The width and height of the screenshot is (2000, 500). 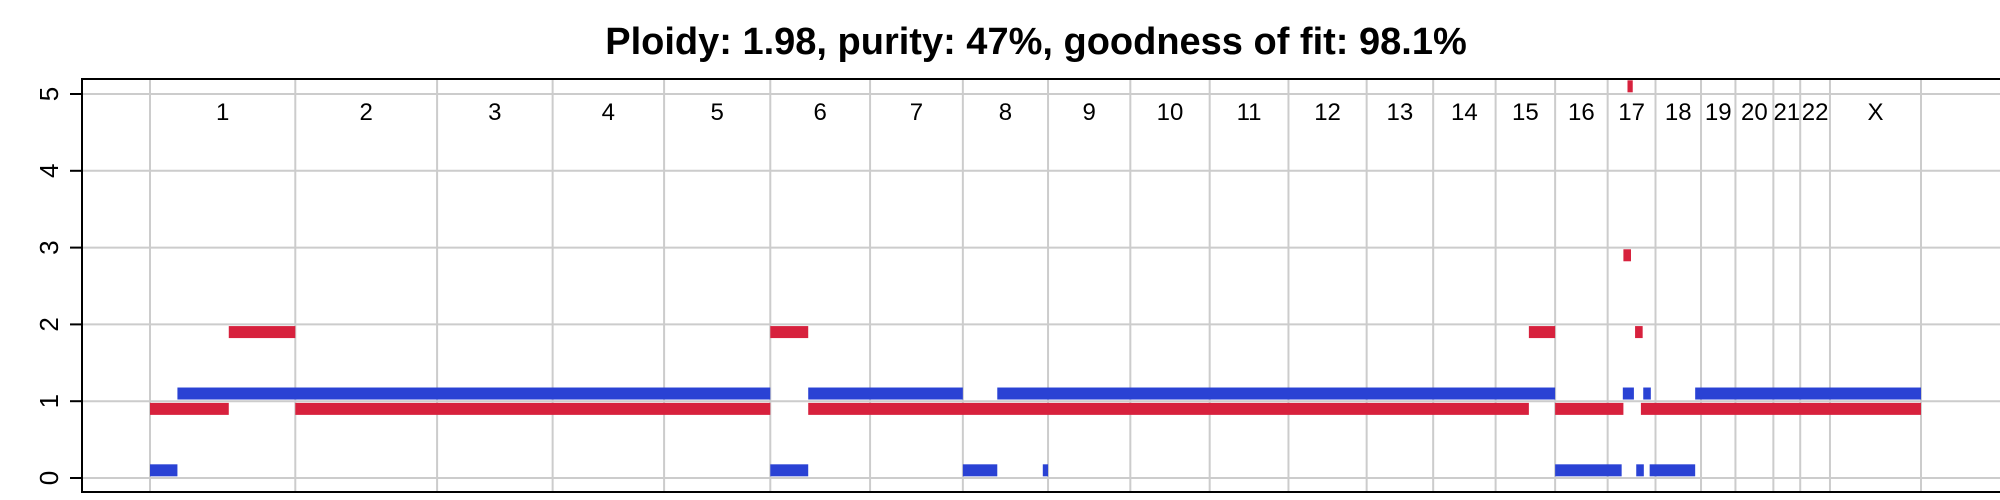 I want to click on chromosome-label: 9, so click(x=1089, y=112).